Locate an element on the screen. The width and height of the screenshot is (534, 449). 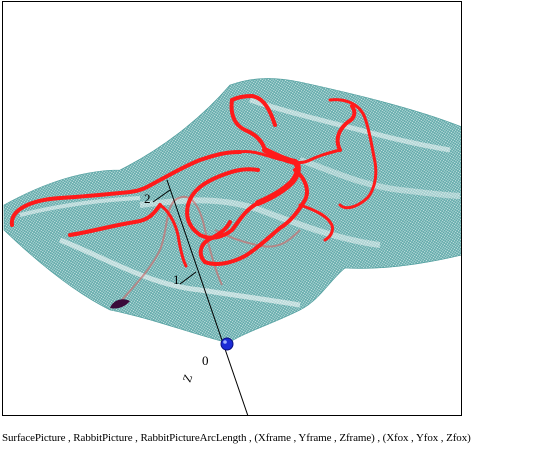
z-axis-label: Z is located at coordinates (188, 378).